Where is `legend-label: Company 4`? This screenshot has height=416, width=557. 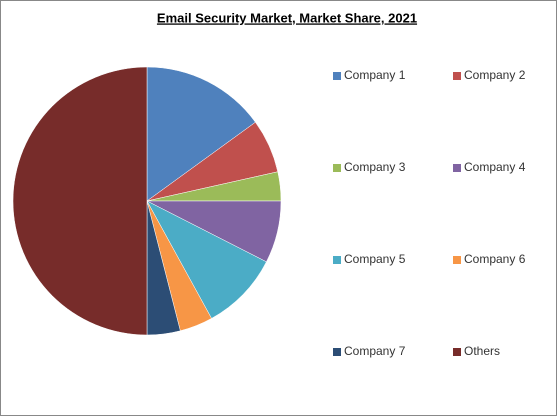
legend-label: Company 4 is located at coordinates (495, 167).